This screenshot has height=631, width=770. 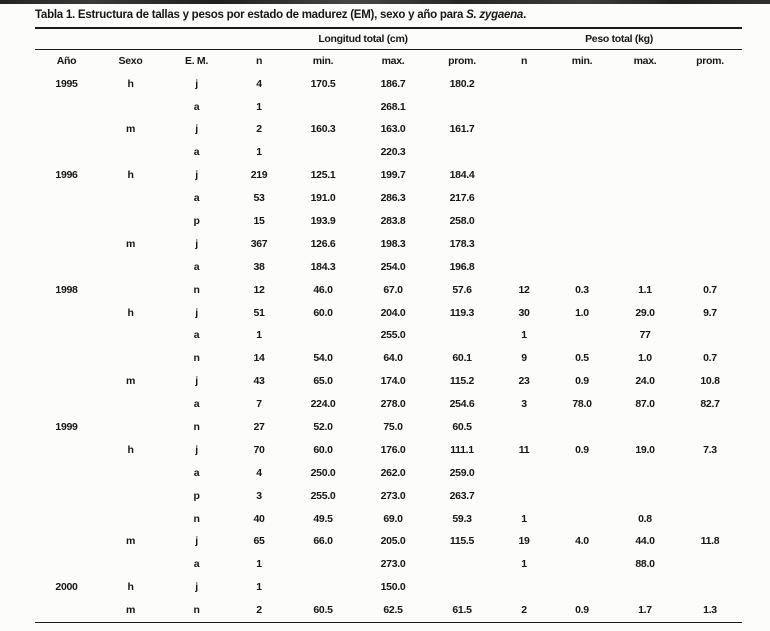 What do you see at coordinates (645, 518) in the screenshot?
I see `table-cell-max-peso: 0.8` at bounding box center [645, 518].